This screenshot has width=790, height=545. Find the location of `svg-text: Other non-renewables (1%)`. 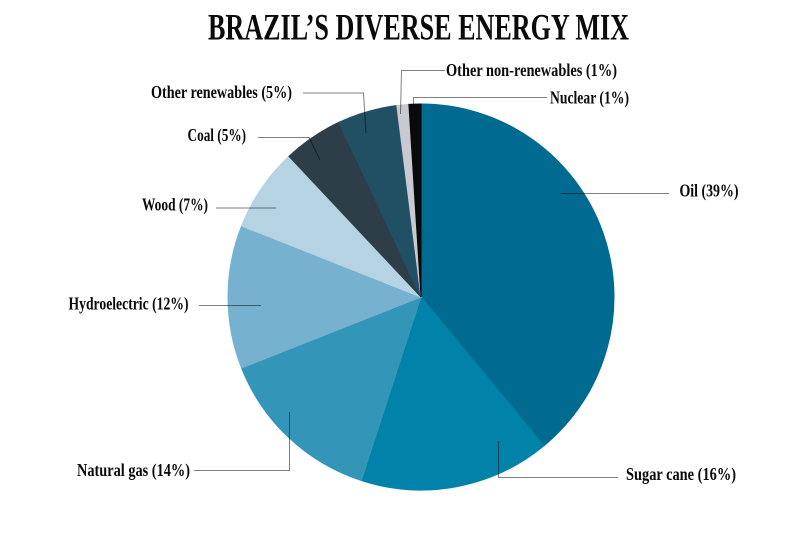

svg-text: Other non-renewables (1%) is located at coordinates (531, 70).